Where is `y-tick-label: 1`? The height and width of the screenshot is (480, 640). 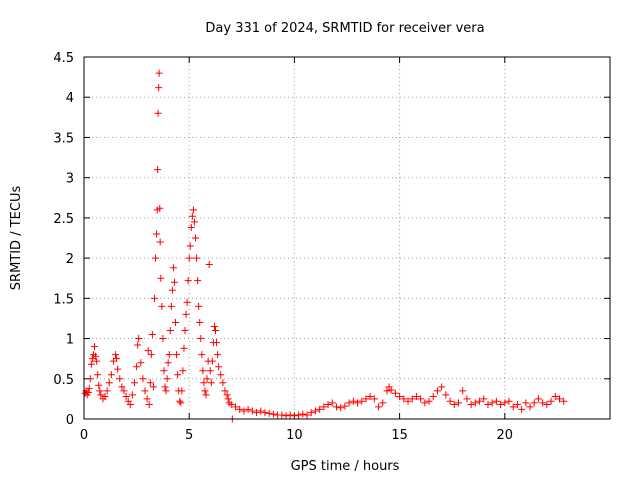 y-tick-label: 1 is located at coordinates (70, 340).